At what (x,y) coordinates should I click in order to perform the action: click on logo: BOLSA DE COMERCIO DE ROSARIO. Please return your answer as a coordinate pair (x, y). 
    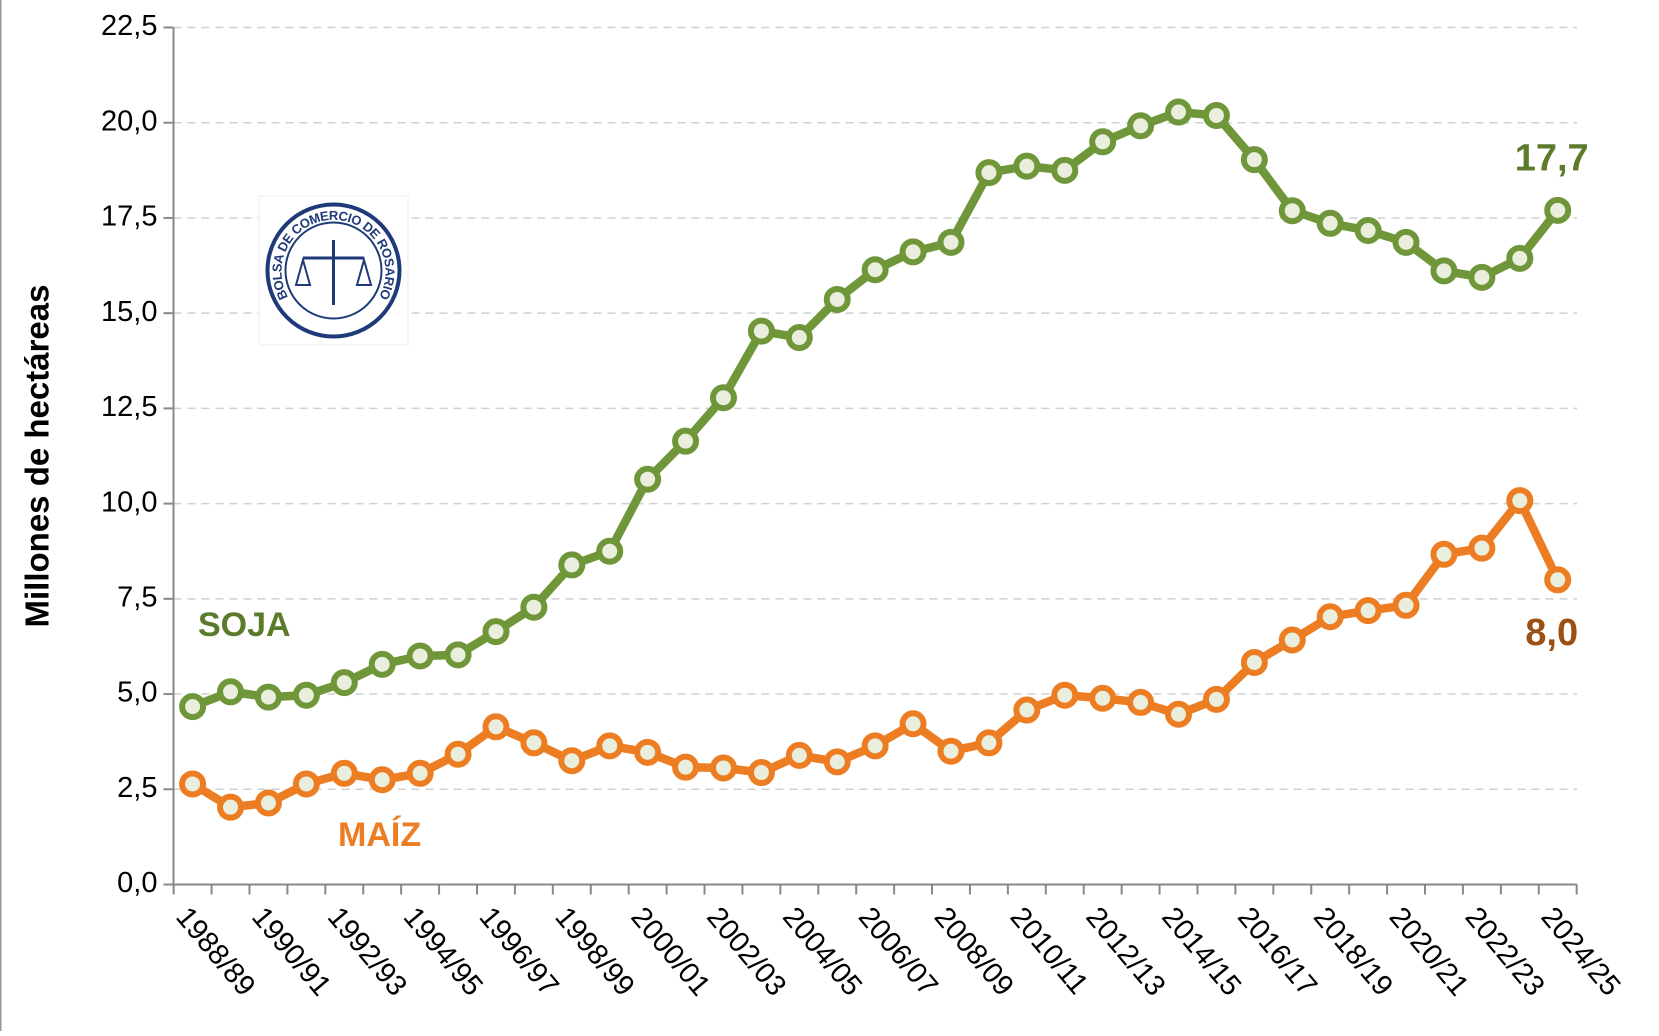
    Looking at the image, I should click on (333, 270).